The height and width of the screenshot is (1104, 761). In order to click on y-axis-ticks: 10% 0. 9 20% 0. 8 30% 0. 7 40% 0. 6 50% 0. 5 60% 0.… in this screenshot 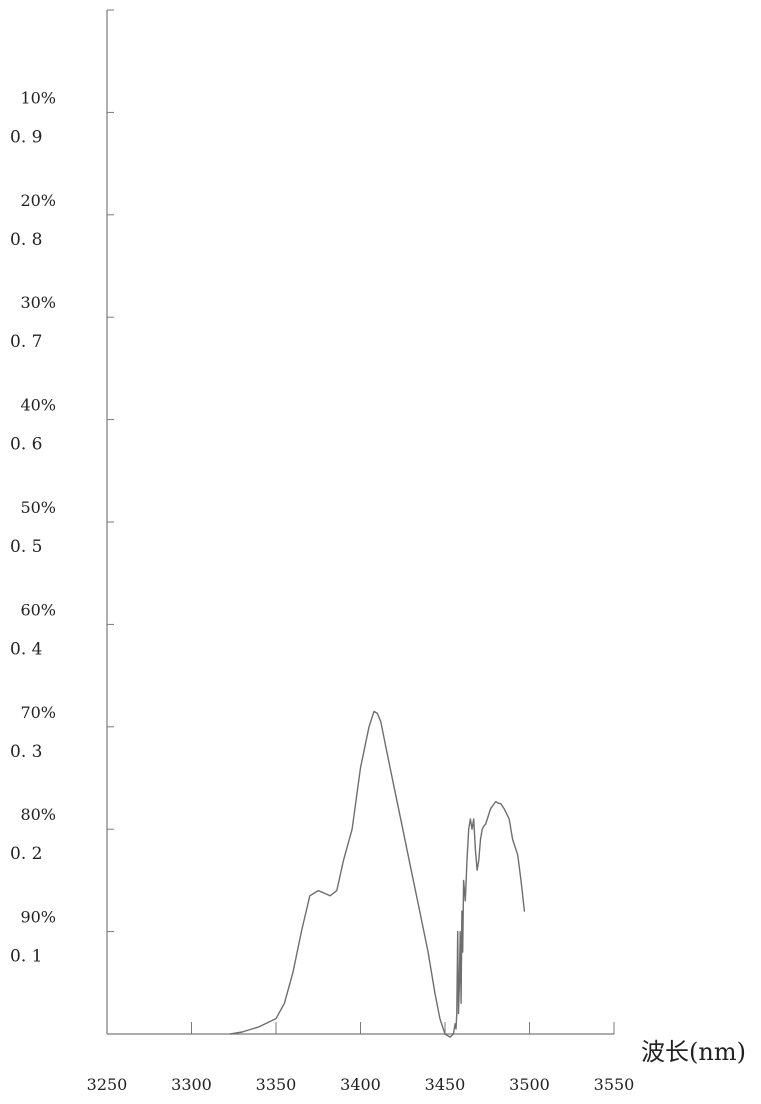, I will do `click(62, 488)`.